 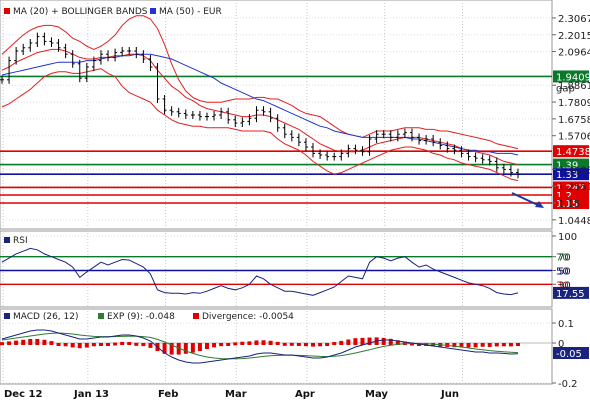 What do you see at coordinates (574, 221) in the screenshot?
I see `price-tick-label-10: 1.0448` at bounding box center [574, 221].